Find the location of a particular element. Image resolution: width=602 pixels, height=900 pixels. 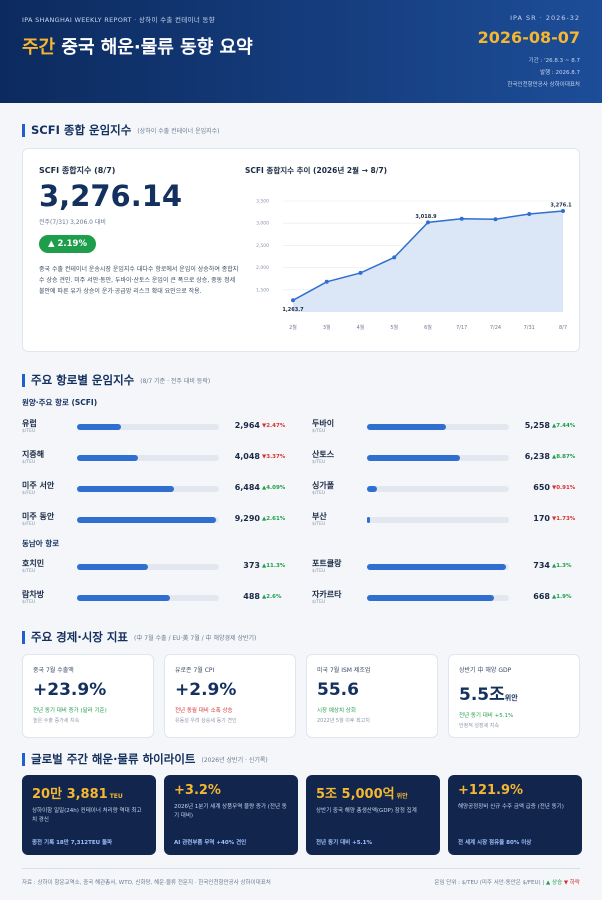

scfi-value: 3,276.14 is located at coordinates (111, 196).